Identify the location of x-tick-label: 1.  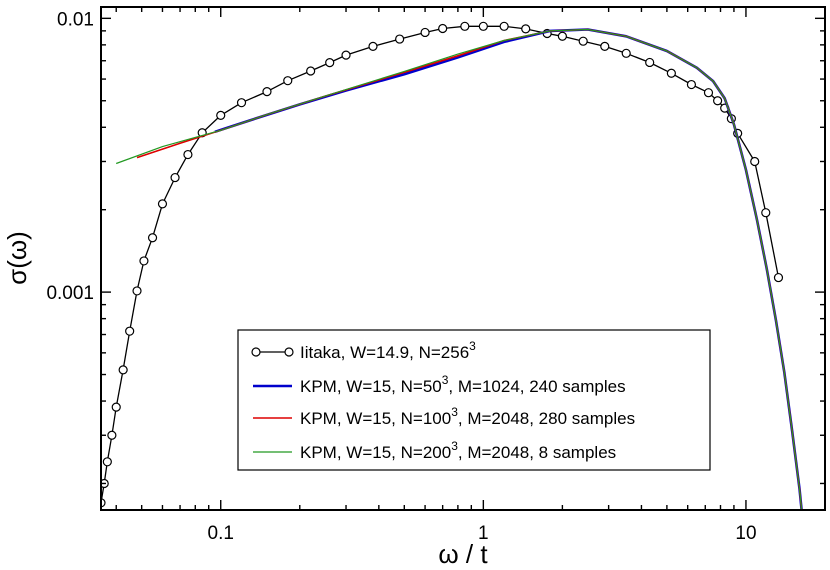
(483, 533).